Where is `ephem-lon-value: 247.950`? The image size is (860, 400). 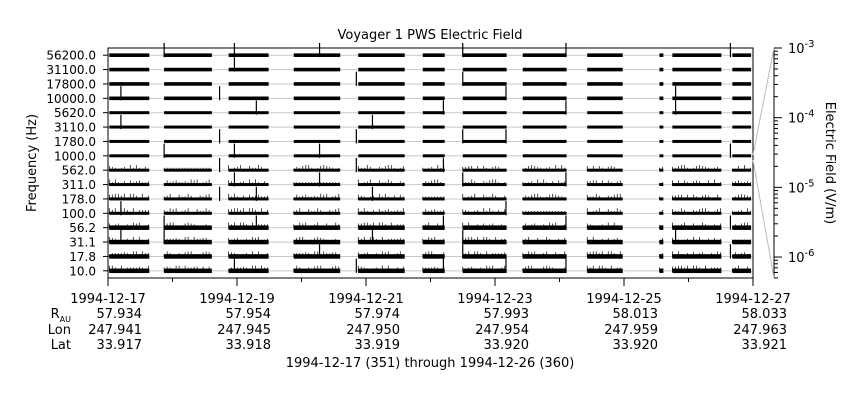 ephem-lon-value: 247.950 is located at coordinates (373, 330).